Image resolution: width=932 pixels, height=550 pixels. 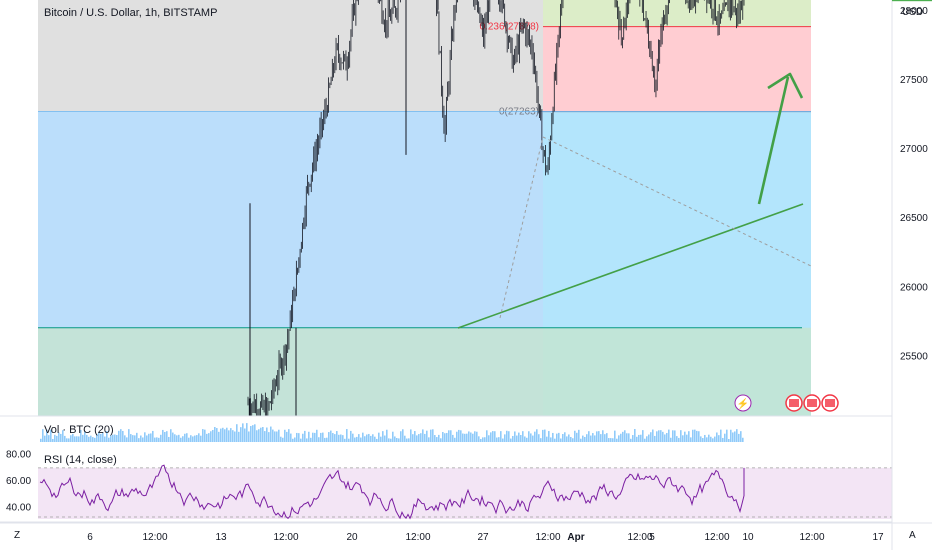 What do you see at coordinates (716, 537) in the screenshot?
I see `time-tick-label: 12:00` at bounding box center [716, 537].